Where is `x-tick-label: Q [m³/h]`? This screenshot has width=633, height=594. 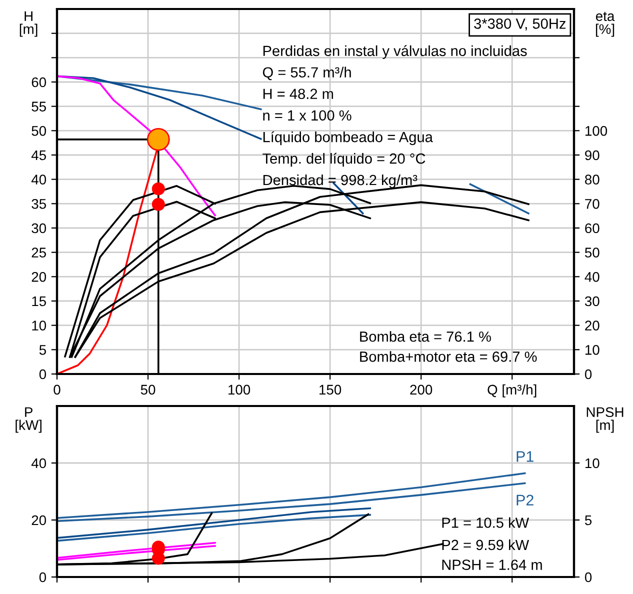
x-tick-label: Q [m³/h] is located at coordinates (512, 391).